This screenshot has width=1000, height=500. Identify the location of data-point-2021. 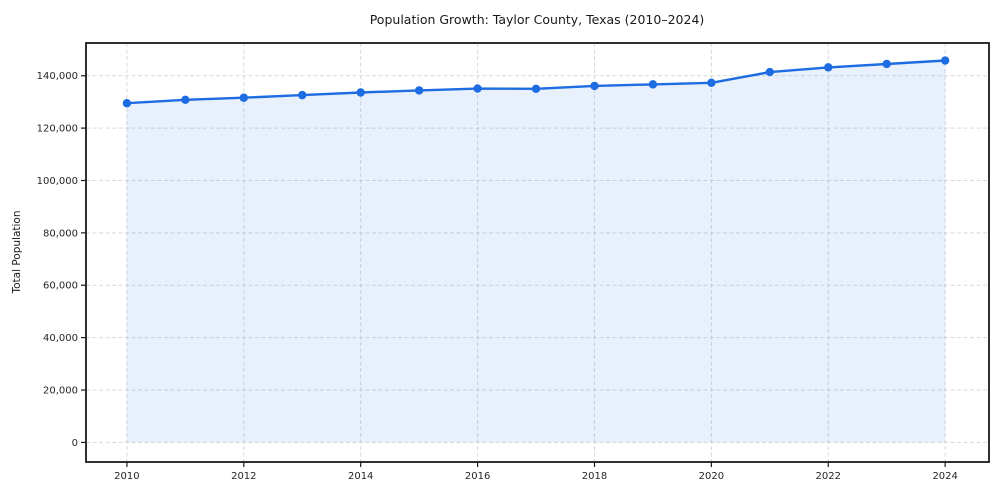
(770, 72).